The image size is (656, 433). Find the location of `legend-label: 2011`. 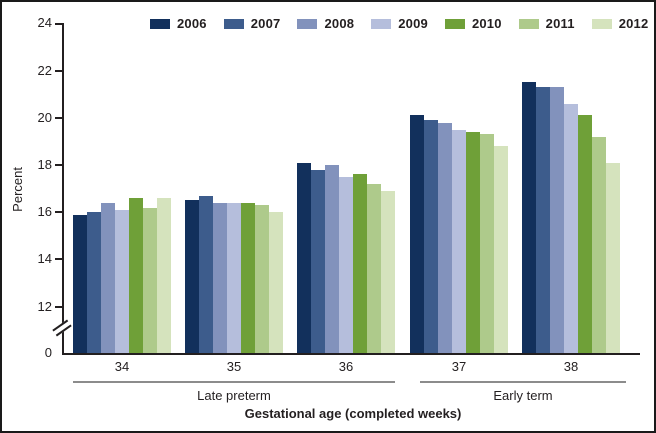

legend-label: 2011 is located at coordinates (560, 23).